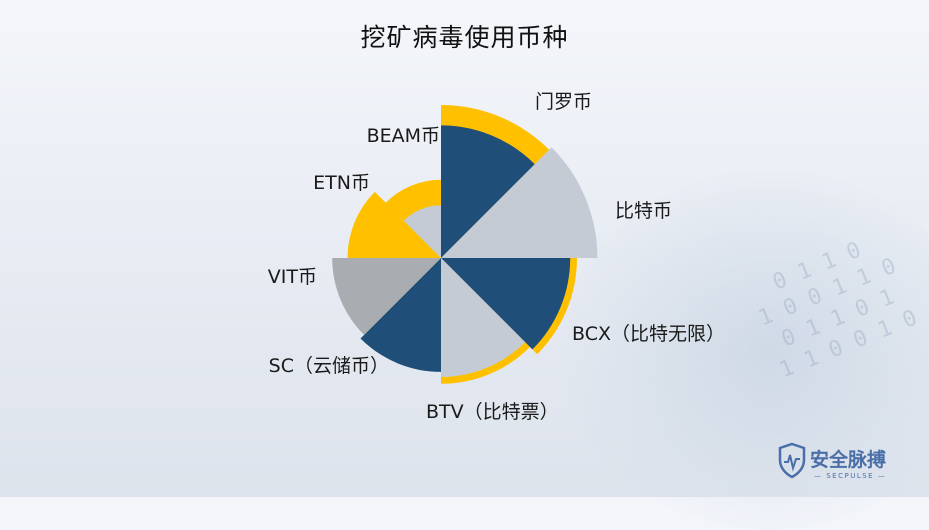 This screenshot has width=929, height=530. What do you see at coordinates (643, 211) in the screenshot?
I see `slice-label-2: 比特币` at bounding box center [643, 211].